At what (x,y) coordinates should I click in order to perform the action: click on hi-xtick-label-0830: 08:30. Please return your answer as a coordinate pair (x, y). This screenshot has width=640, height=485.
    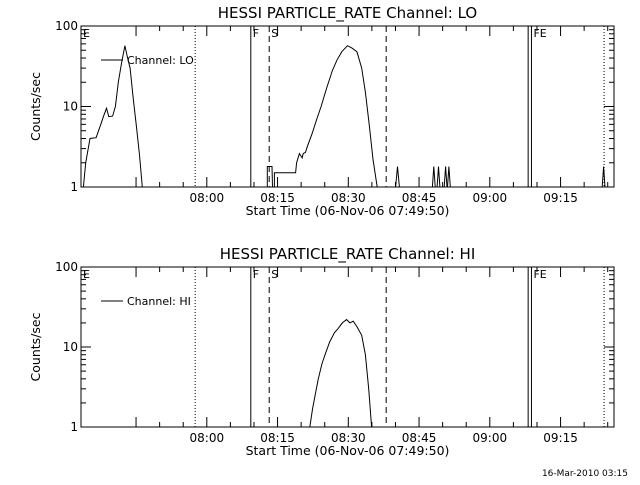
    Looking at the image, I should click on (348, 438).